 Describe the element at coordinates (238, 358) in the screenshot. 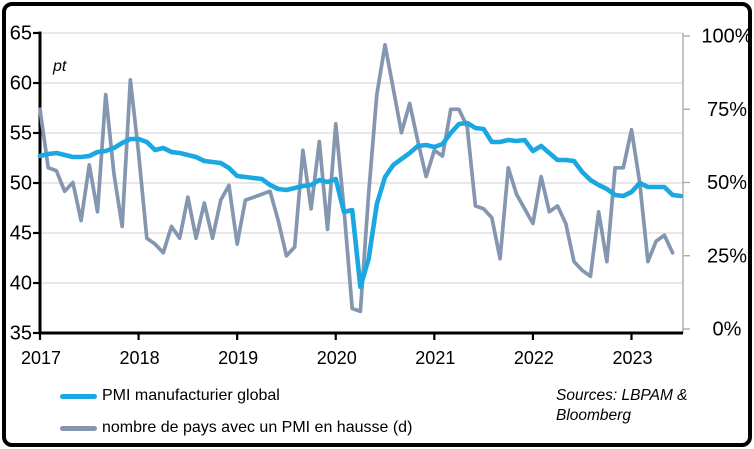

I see `x-axis-tick-label: 2019` at that location.